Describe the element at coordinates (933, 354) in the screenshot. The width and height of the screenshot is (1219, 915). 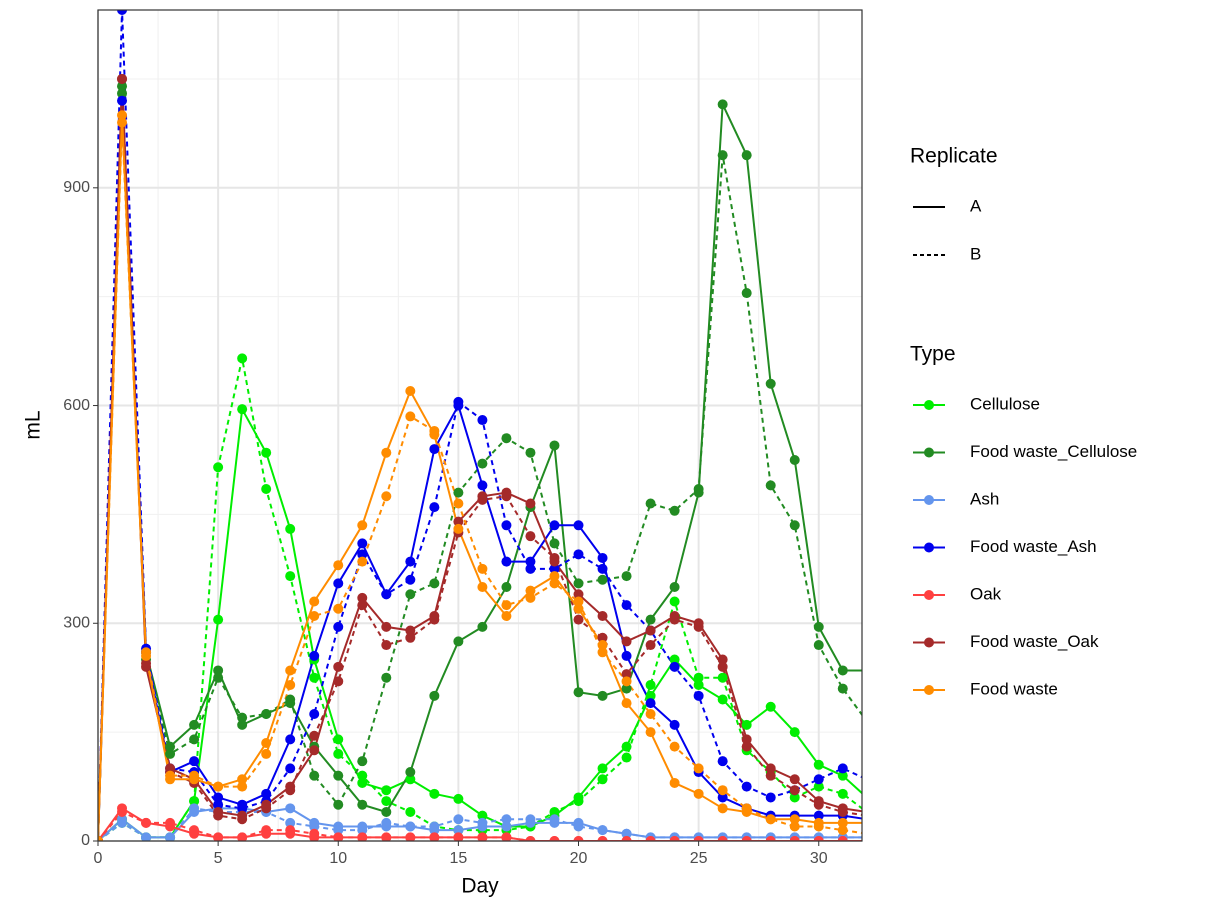
I see `legend-title: Type` at that location.